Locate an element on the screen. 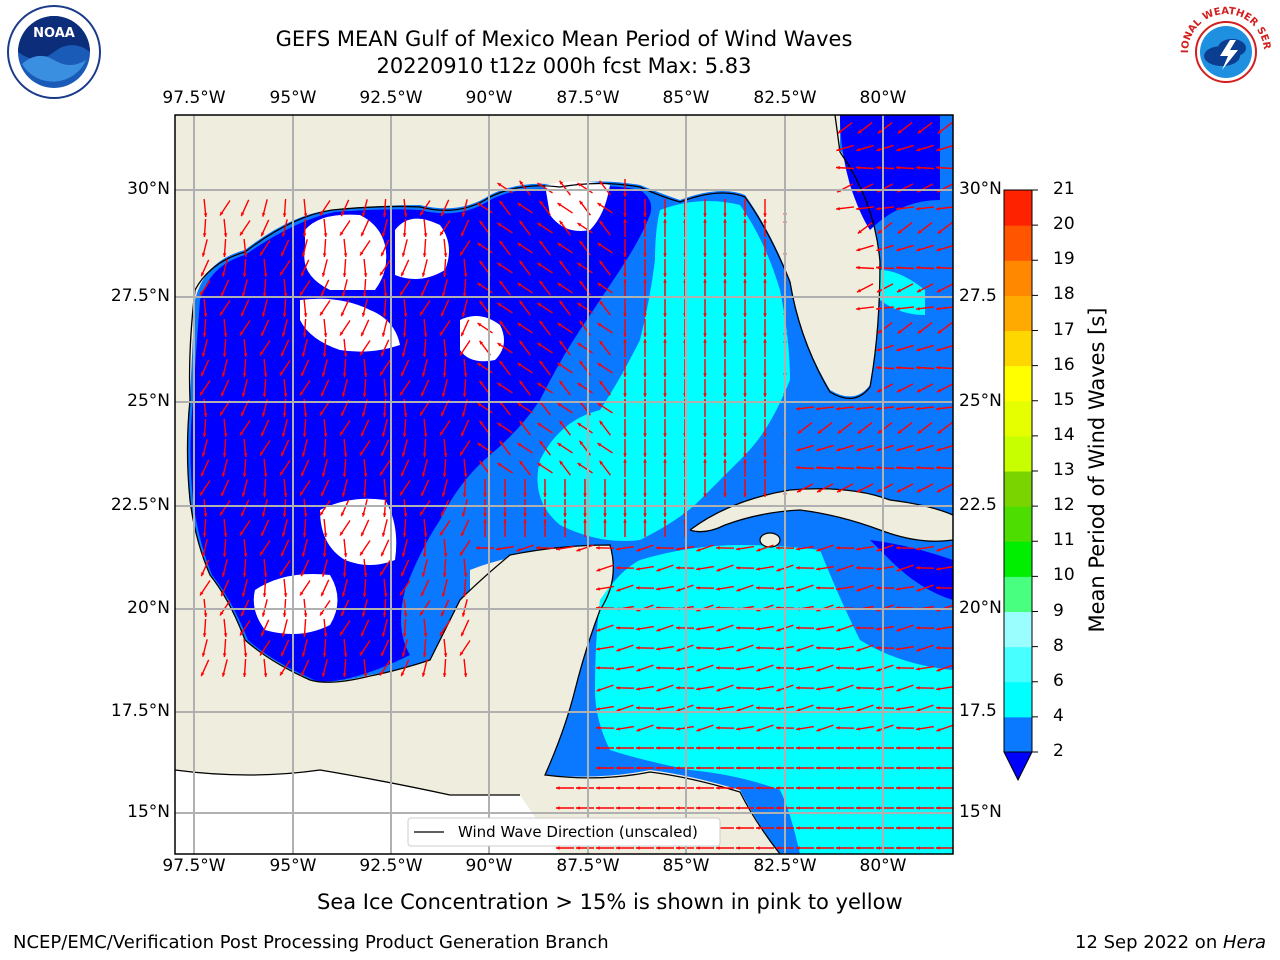 The width and height of the screenshot is (1280, 960). colorbar-tick-label: 20 is located at coordinates (1064, 224).